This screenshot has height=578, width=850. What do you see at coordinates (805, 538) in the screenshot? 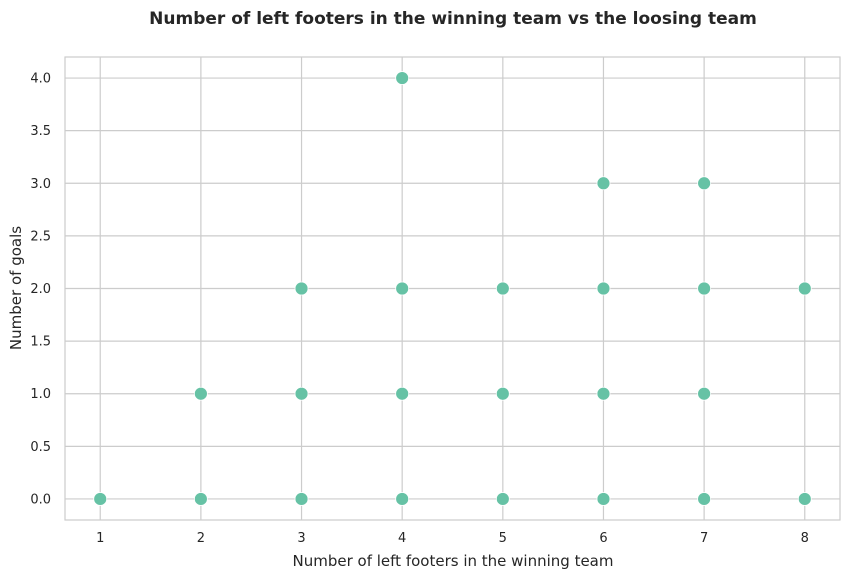
I see `x-tick-label: 8` at bounding box center [805, 538].